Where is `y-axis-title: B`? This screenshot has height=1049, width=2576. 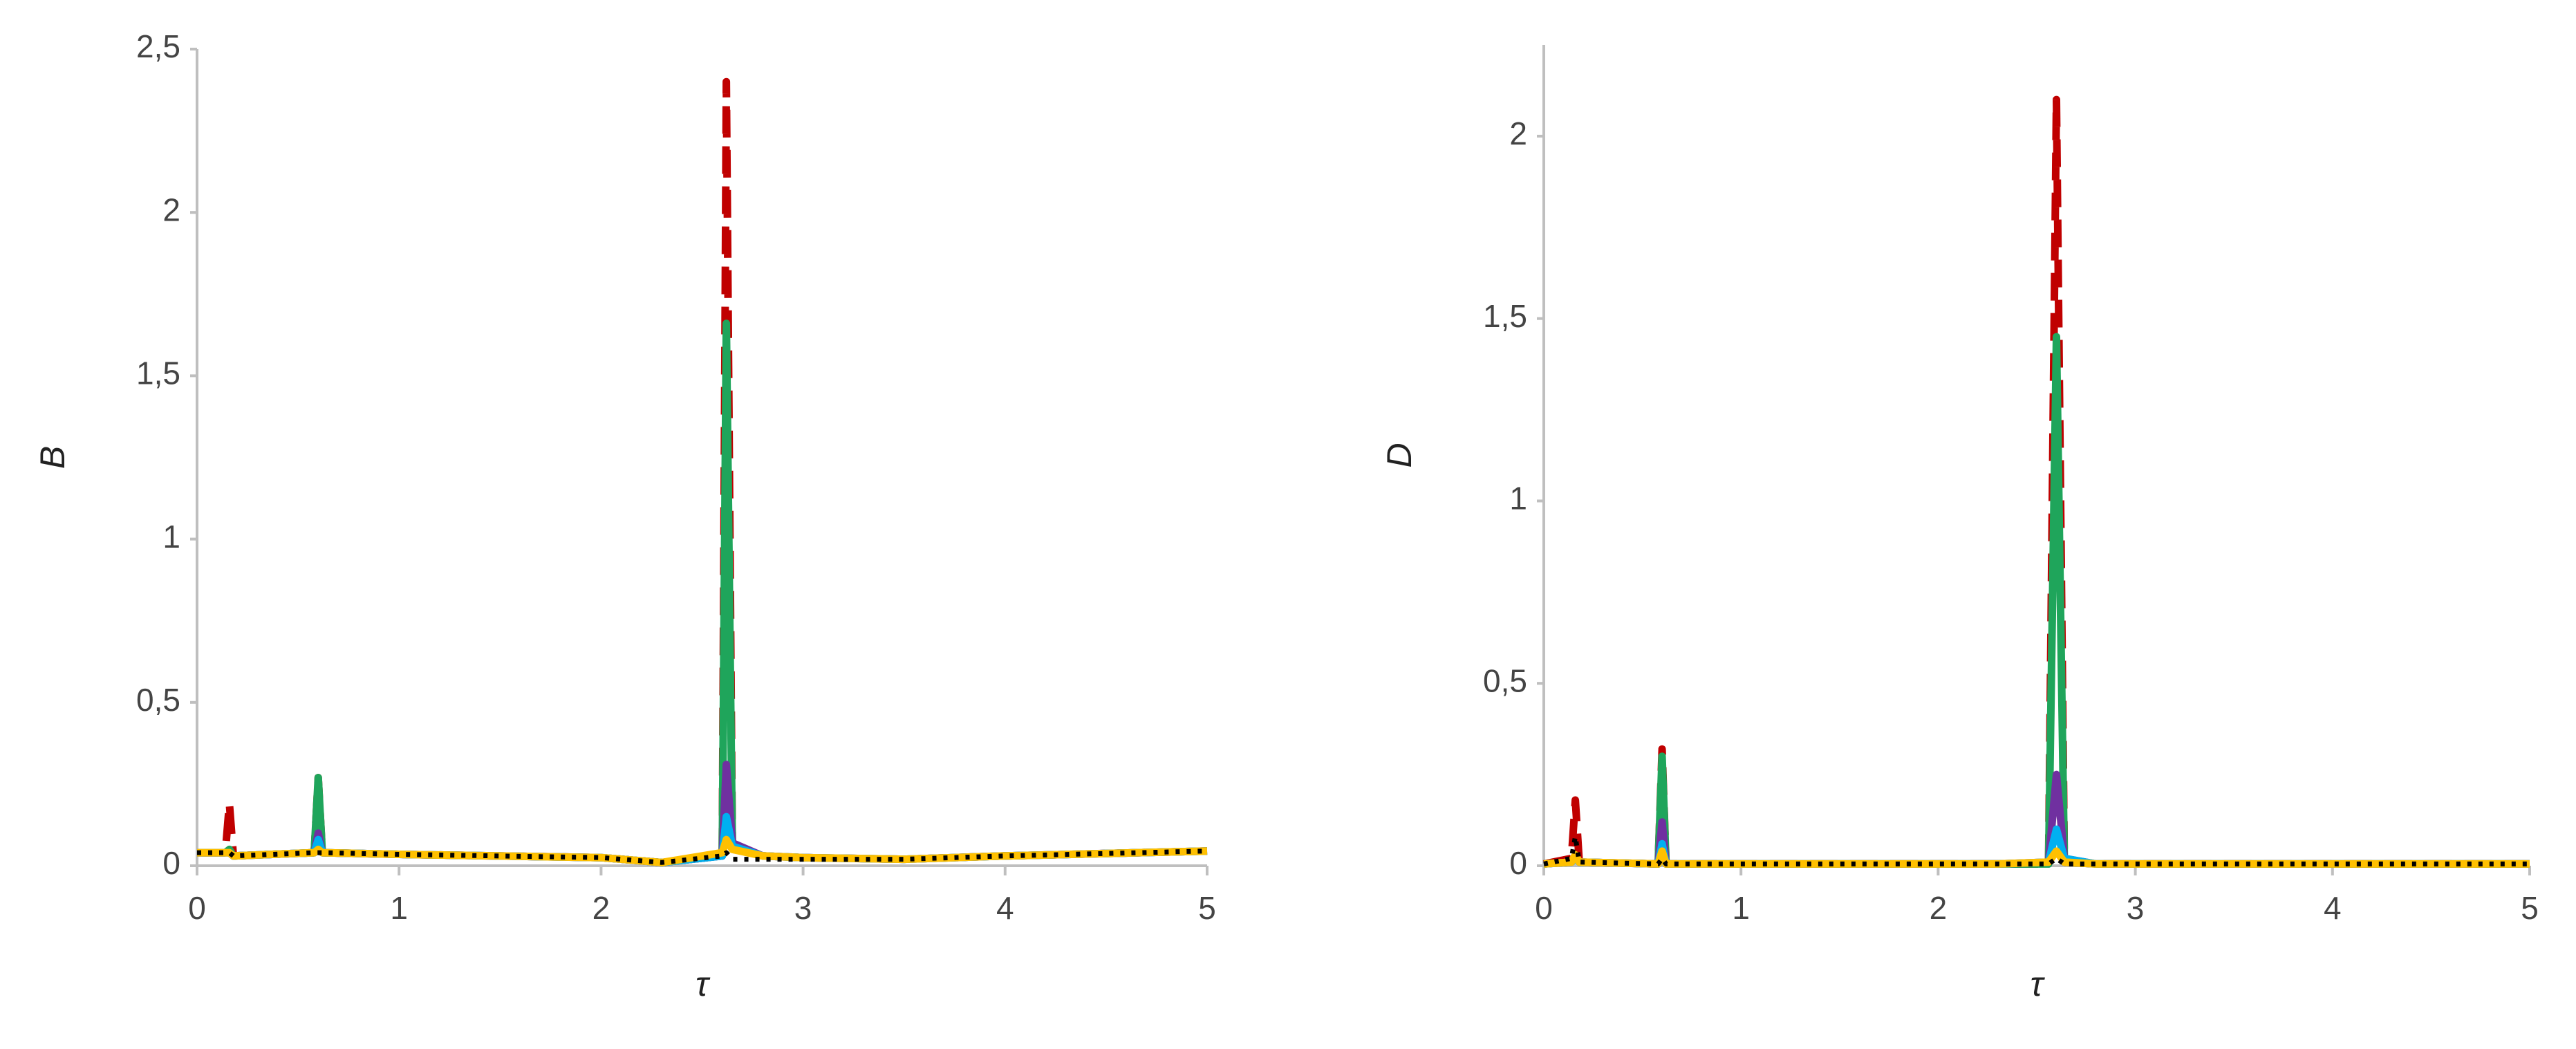 y-axis-title: B is located at coordinates (52, 457).